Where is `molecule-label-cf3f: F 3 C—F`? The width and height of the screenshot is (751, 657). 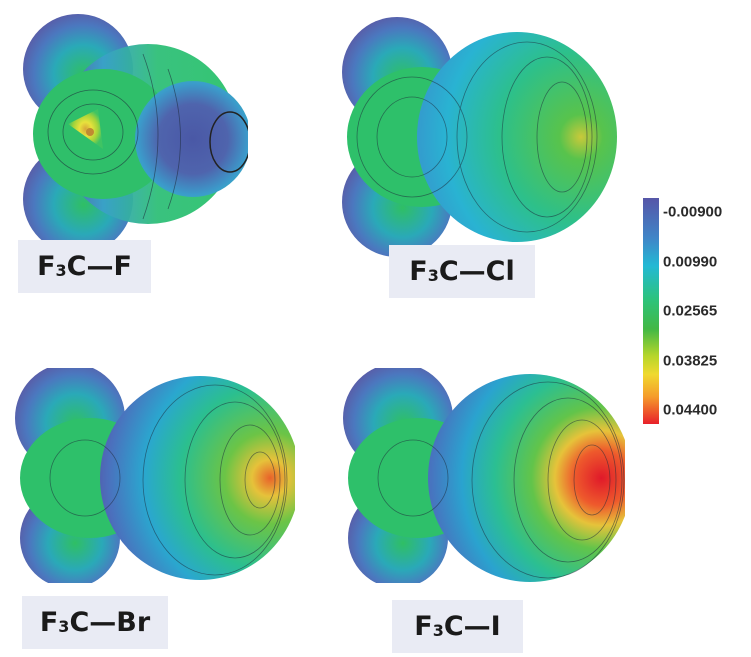
molecule-label-cf3f: F 3 C—F is located at coordinates (84, 266).